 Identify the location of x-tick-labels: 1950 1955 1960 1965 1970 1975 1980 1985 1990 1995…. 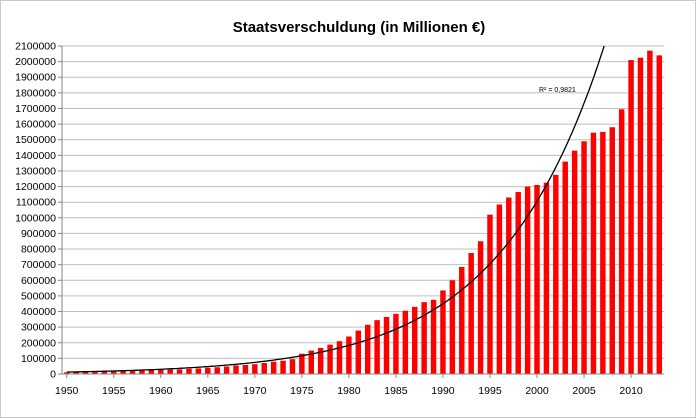
(349, 391).